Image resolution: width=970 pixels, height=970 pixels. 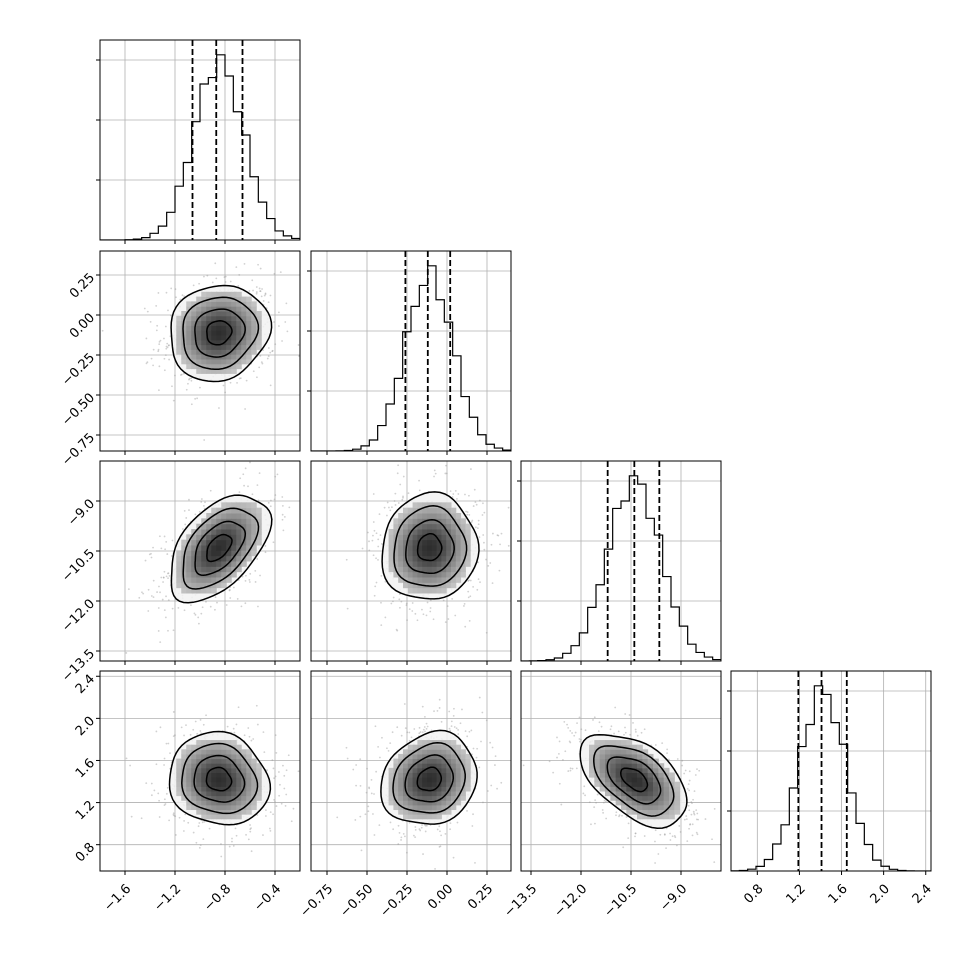 I want to click on density-cell-3-1-7--4, so click(x=463, y=798).